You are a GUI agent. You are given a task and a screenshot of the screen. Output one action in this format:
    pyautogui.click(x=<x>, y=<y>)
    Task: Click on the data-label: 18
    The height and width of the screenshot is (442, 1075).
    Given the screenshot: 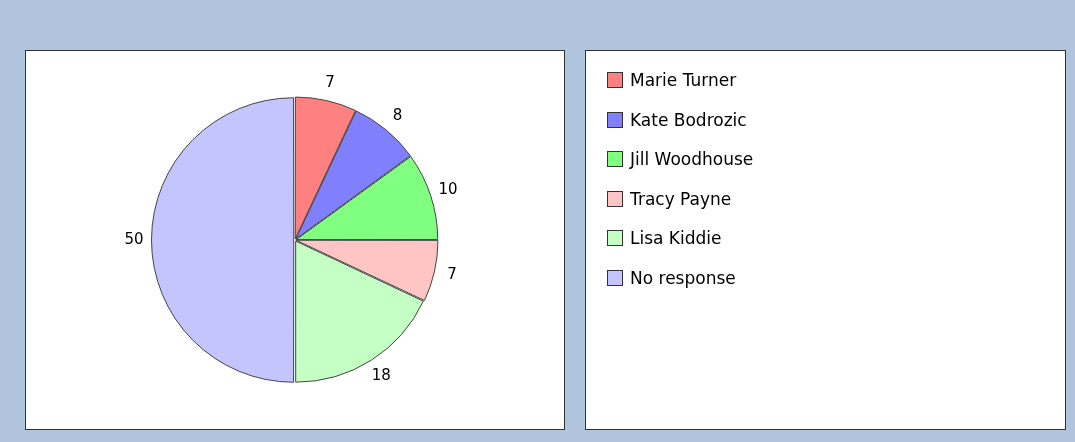 What is the action you would take?
    pyautogui.click(x=381, y=374)
    